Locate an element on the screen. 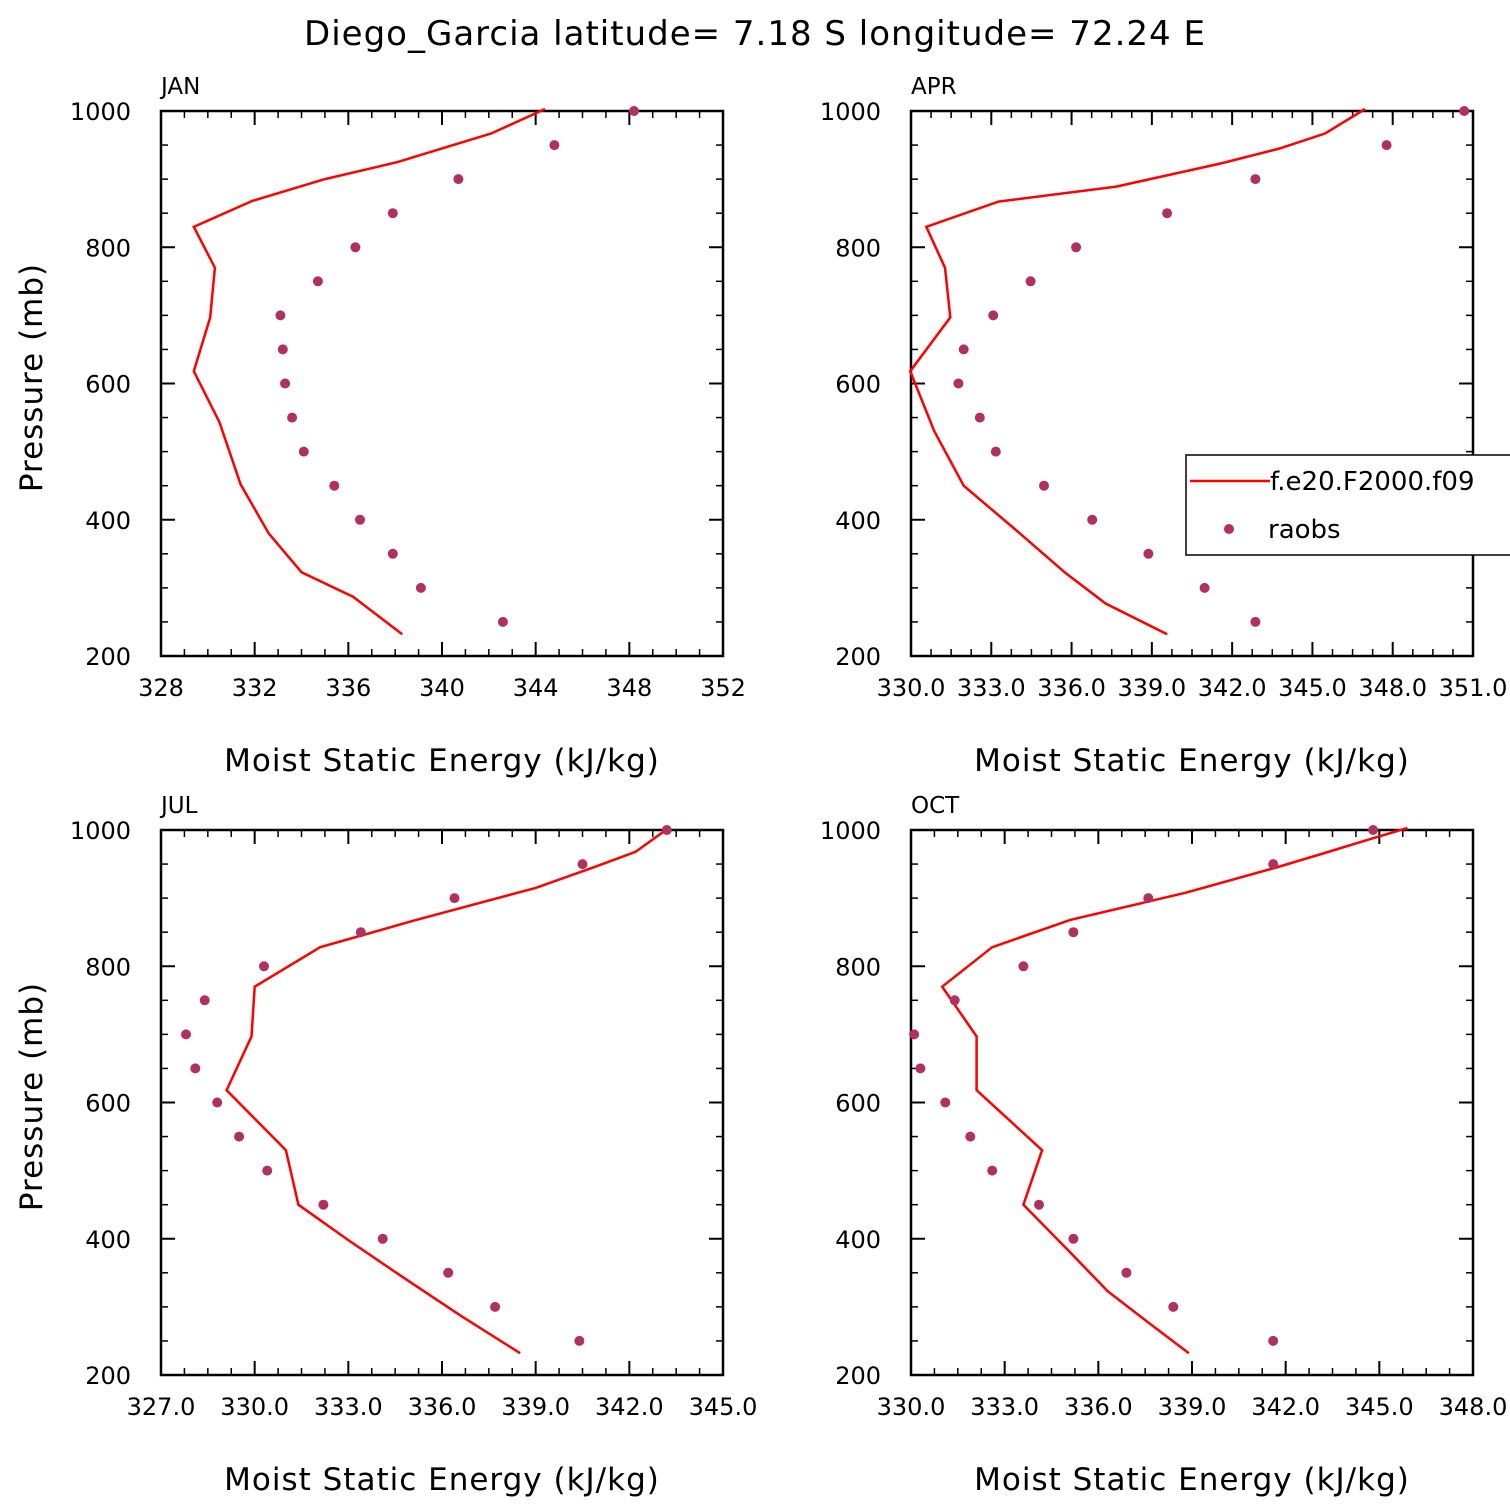 Image resolution: width=1510 pixels, height=1510 pixels. y-axis-label: Pressure (mb) is located at coordinates (32, 377).